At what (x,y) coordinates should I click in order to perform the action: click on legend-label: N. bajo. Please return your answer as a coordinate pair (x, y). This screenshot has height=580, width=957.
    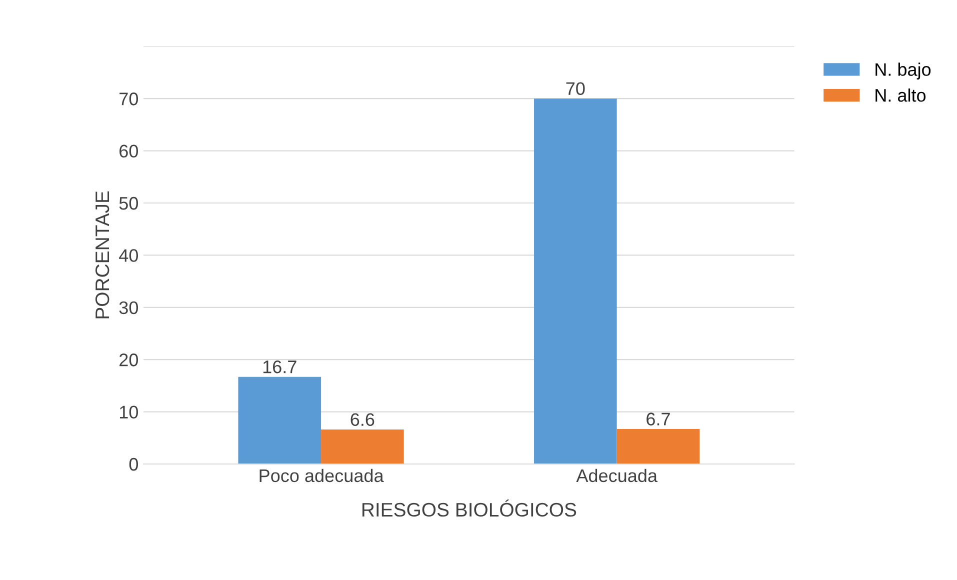
    Looking at the image, I should click on (903, 71).